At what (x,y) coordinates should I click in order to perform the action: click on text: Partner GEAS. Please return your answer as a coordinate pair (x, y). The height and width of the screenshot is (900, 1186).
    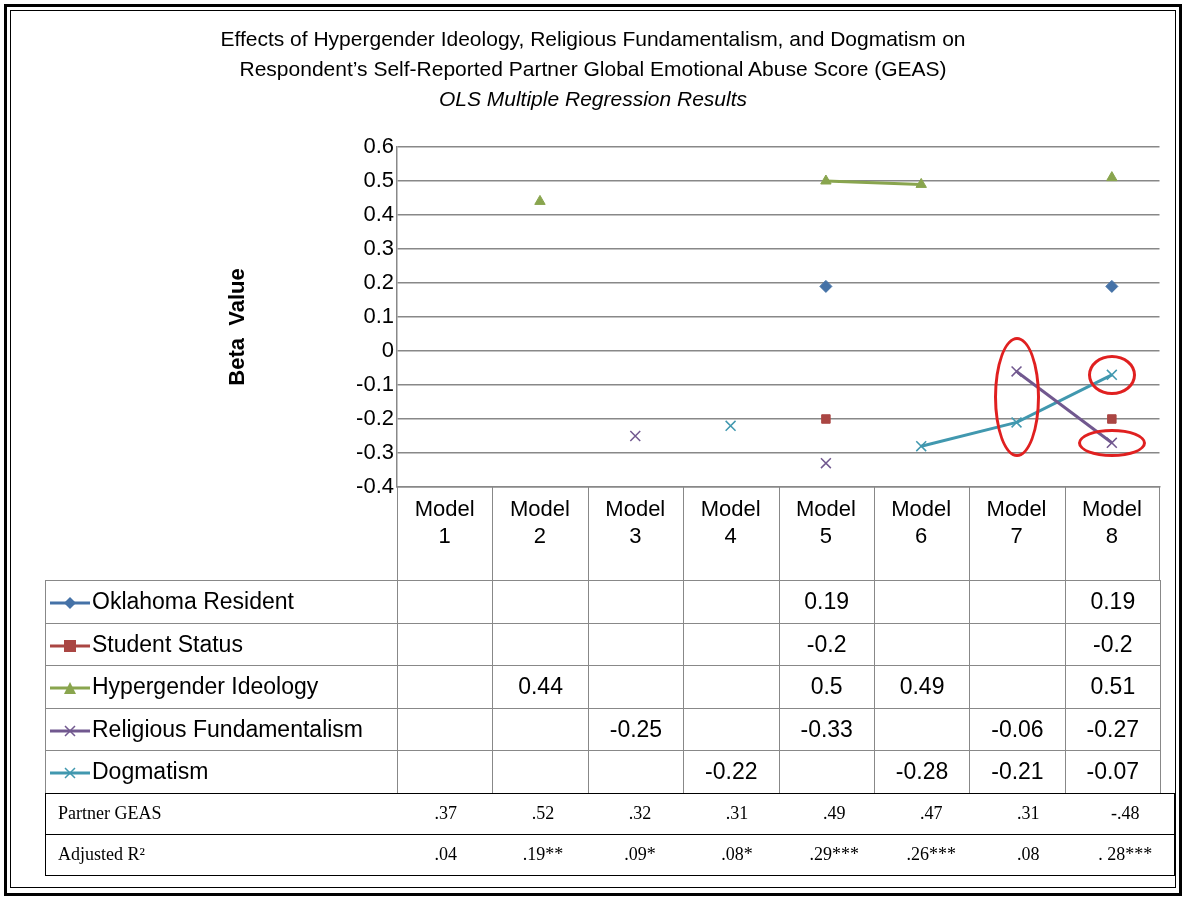
    Looking at the image, I should click on (221, 813).